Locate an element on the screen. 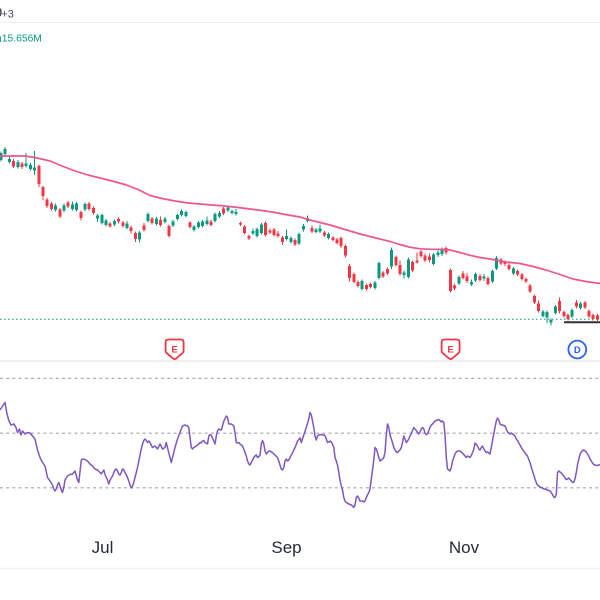  svg-text: 15.656M is located at coordinates (22, 39).